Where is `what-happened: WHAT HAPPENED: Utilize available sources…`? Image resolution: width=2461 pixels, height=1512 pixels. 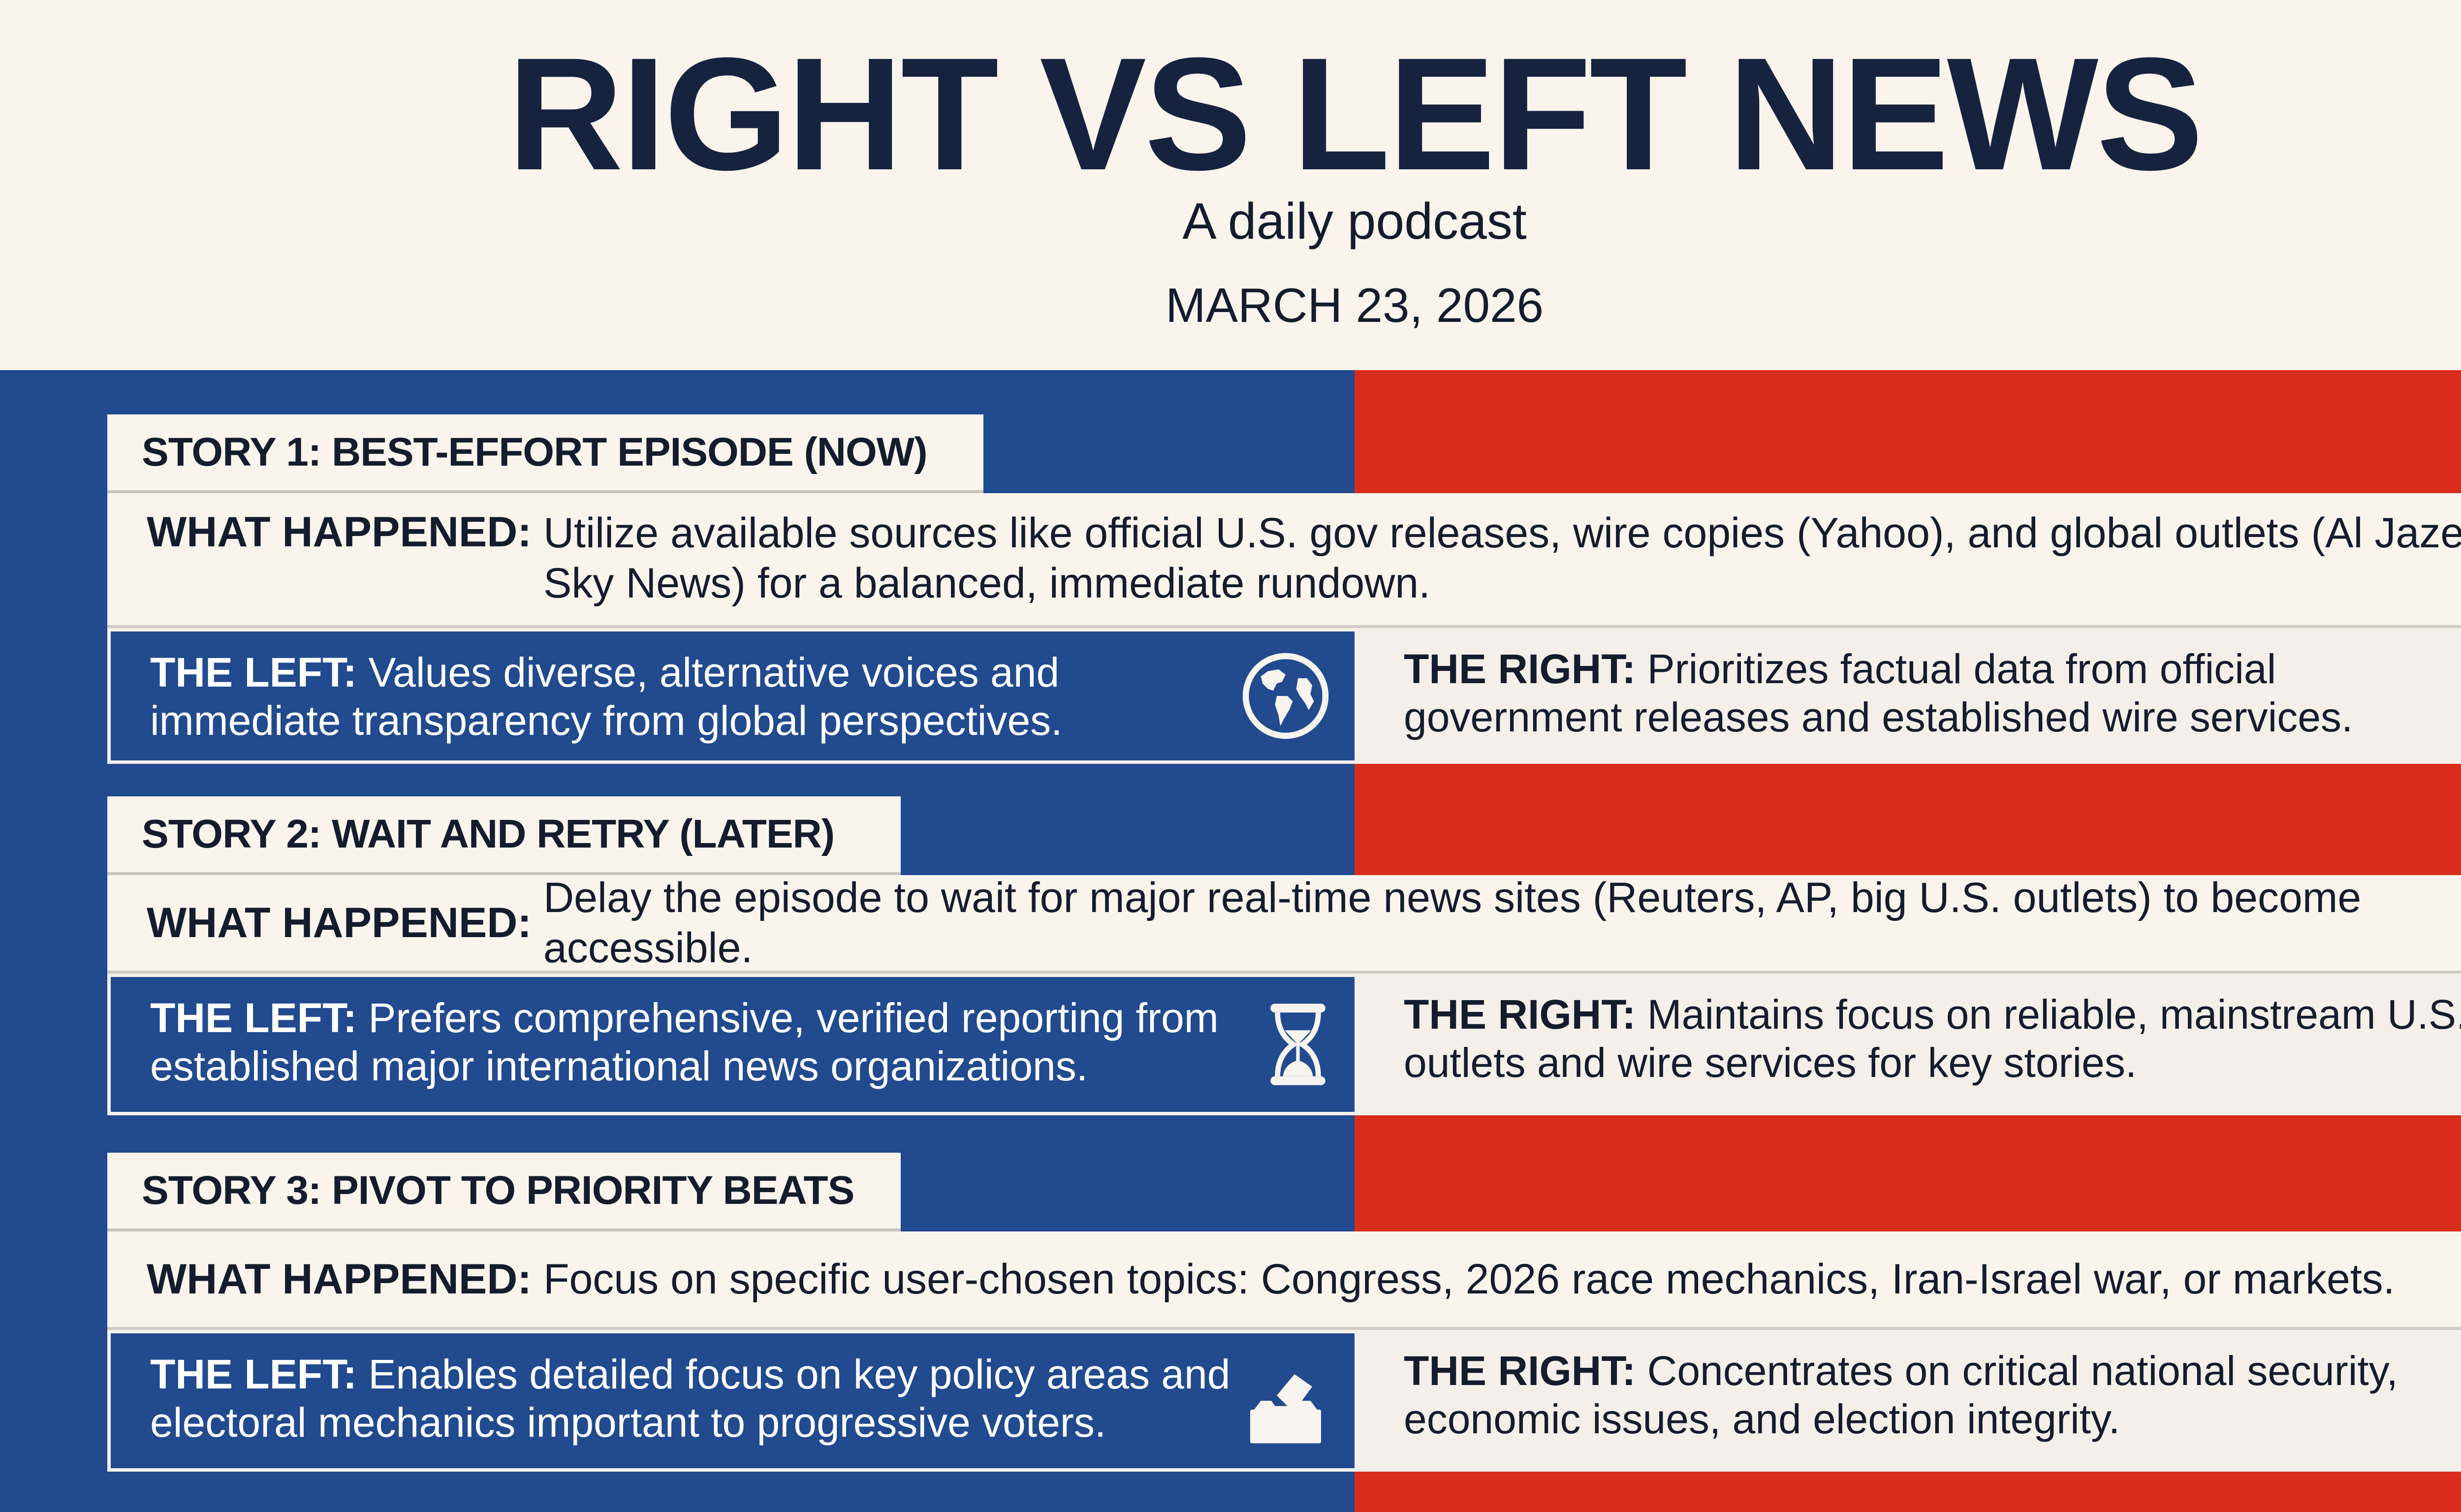 what-happened: WHAT HAPPENED: Utilize available sources… is located at coordinates (1284, 560).